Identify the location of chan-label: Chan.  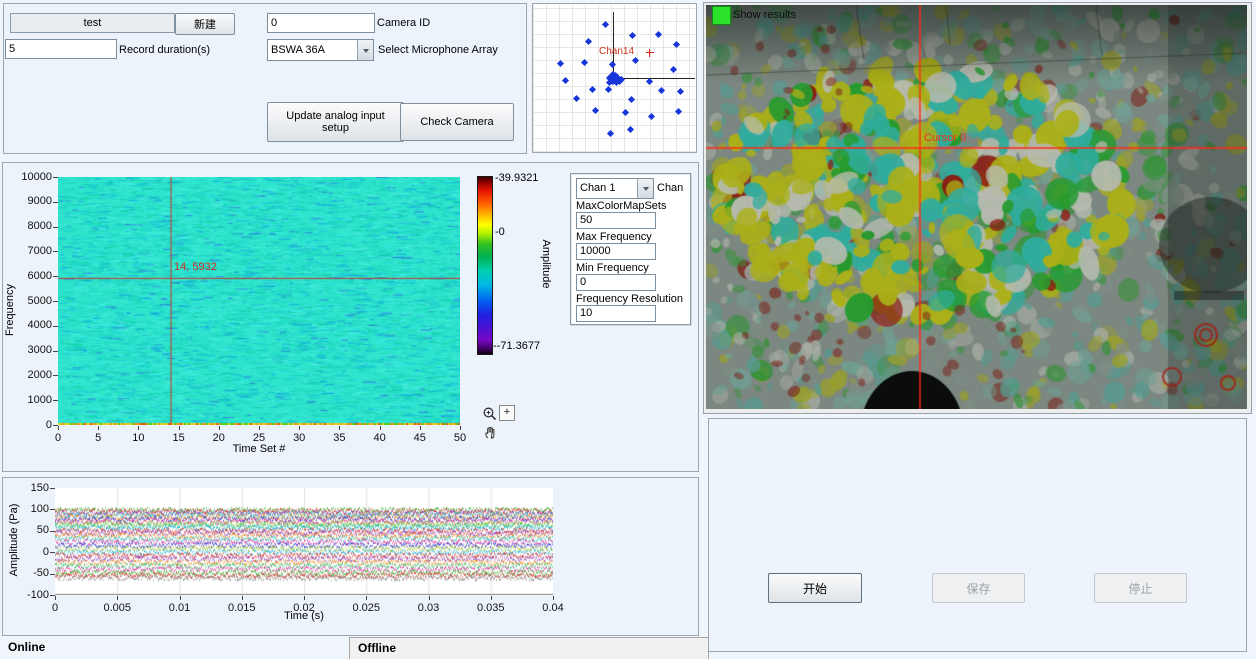
(670, 188).